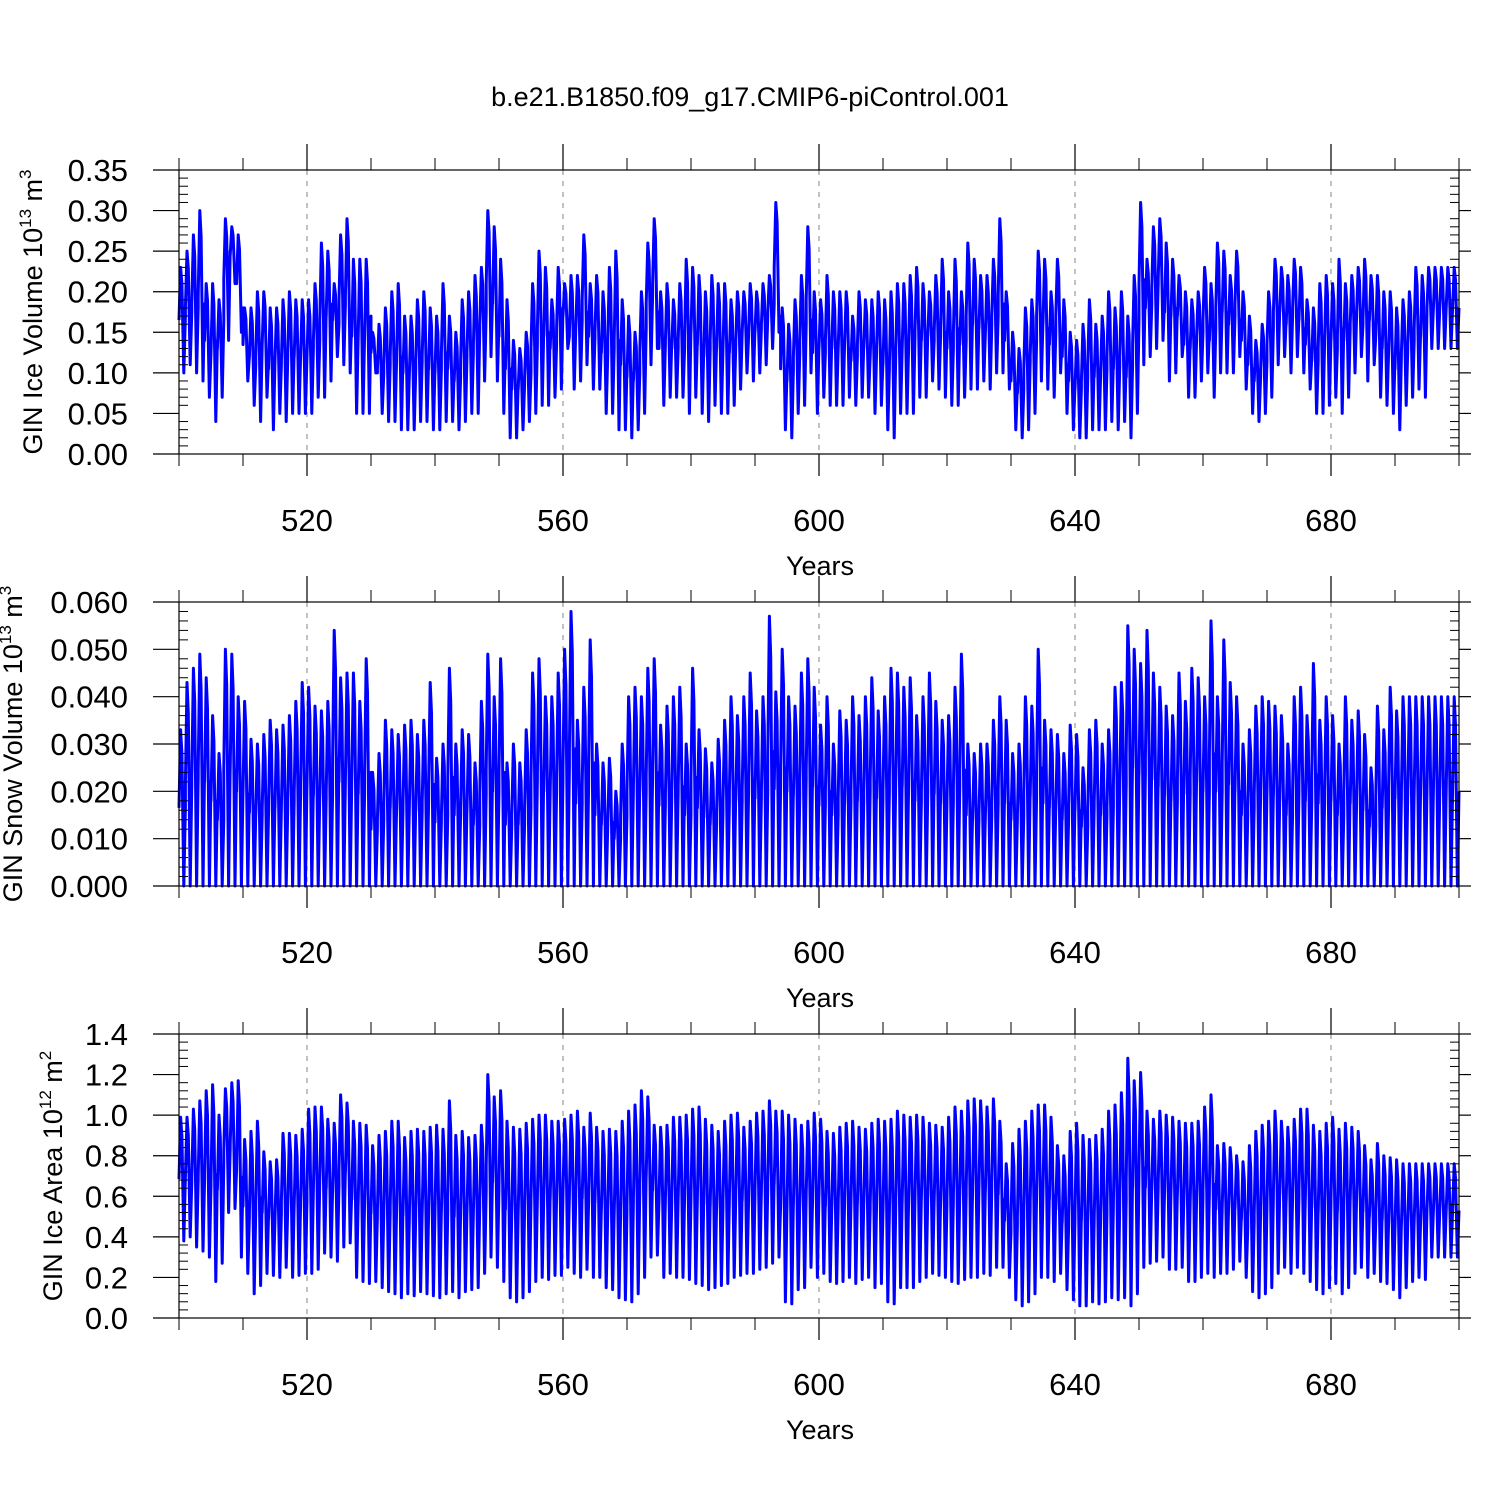 The width and height of the screenshot is (1500, 1500). What do you see at coordinates (98, 292) in the screenshot?
I see `y-tick-label: 0.20` at bounding box center [98, 292].